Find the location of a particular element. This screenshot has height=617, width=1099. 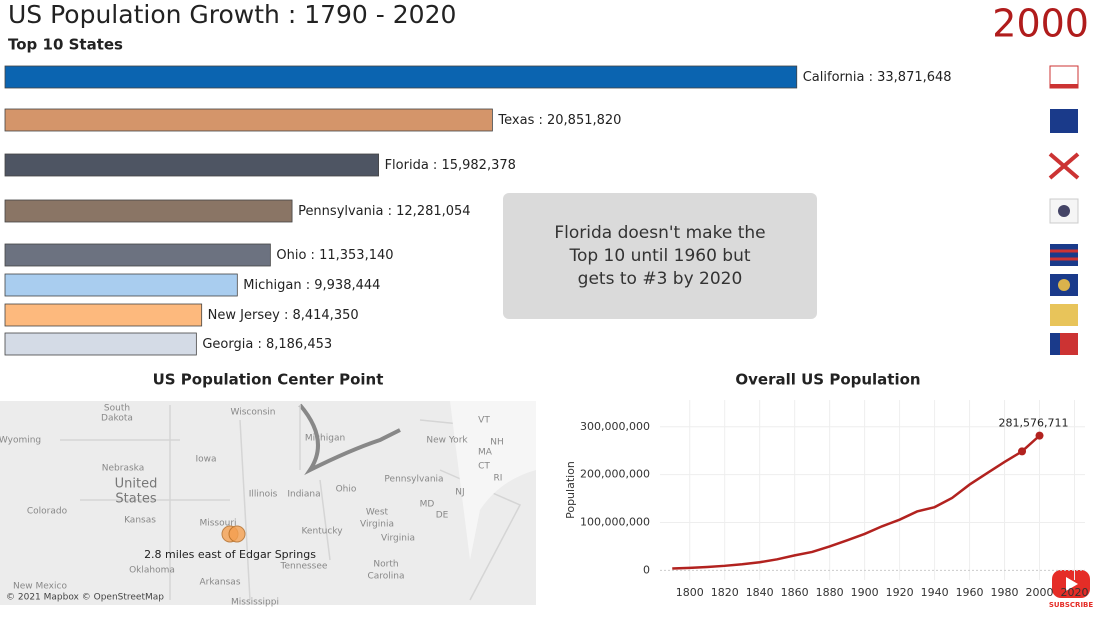

subtitle: Top 10 States is located at coordinates (65, 45).